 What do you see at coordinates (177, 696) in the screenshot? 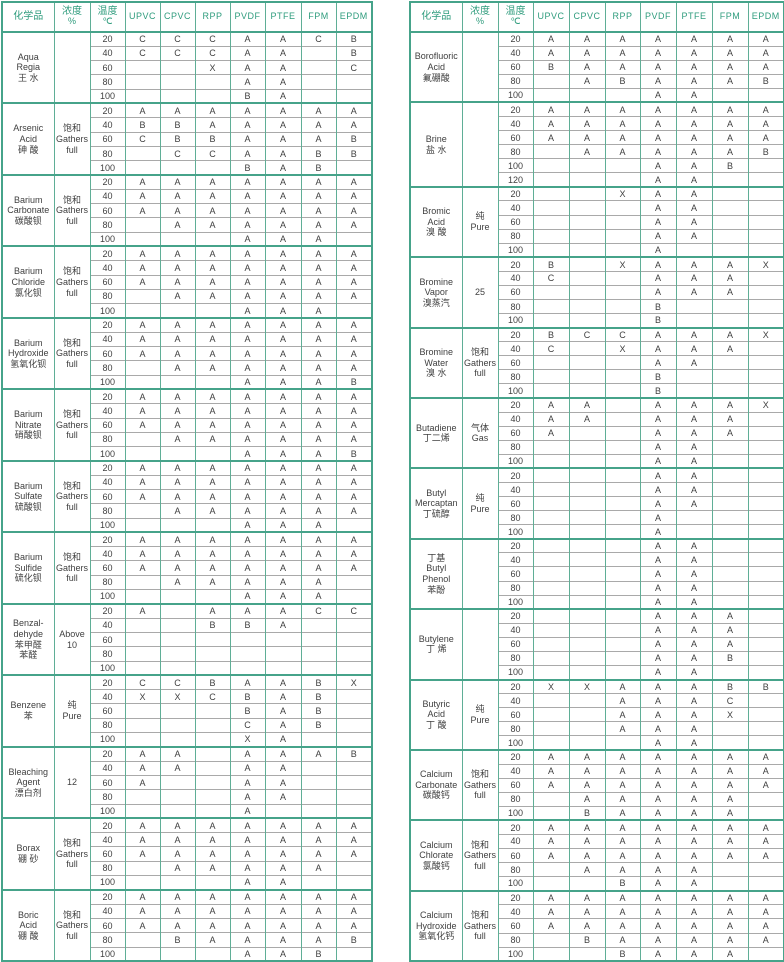
I see `rating-cell-cpvc: X` at bounding box center [177, 696].